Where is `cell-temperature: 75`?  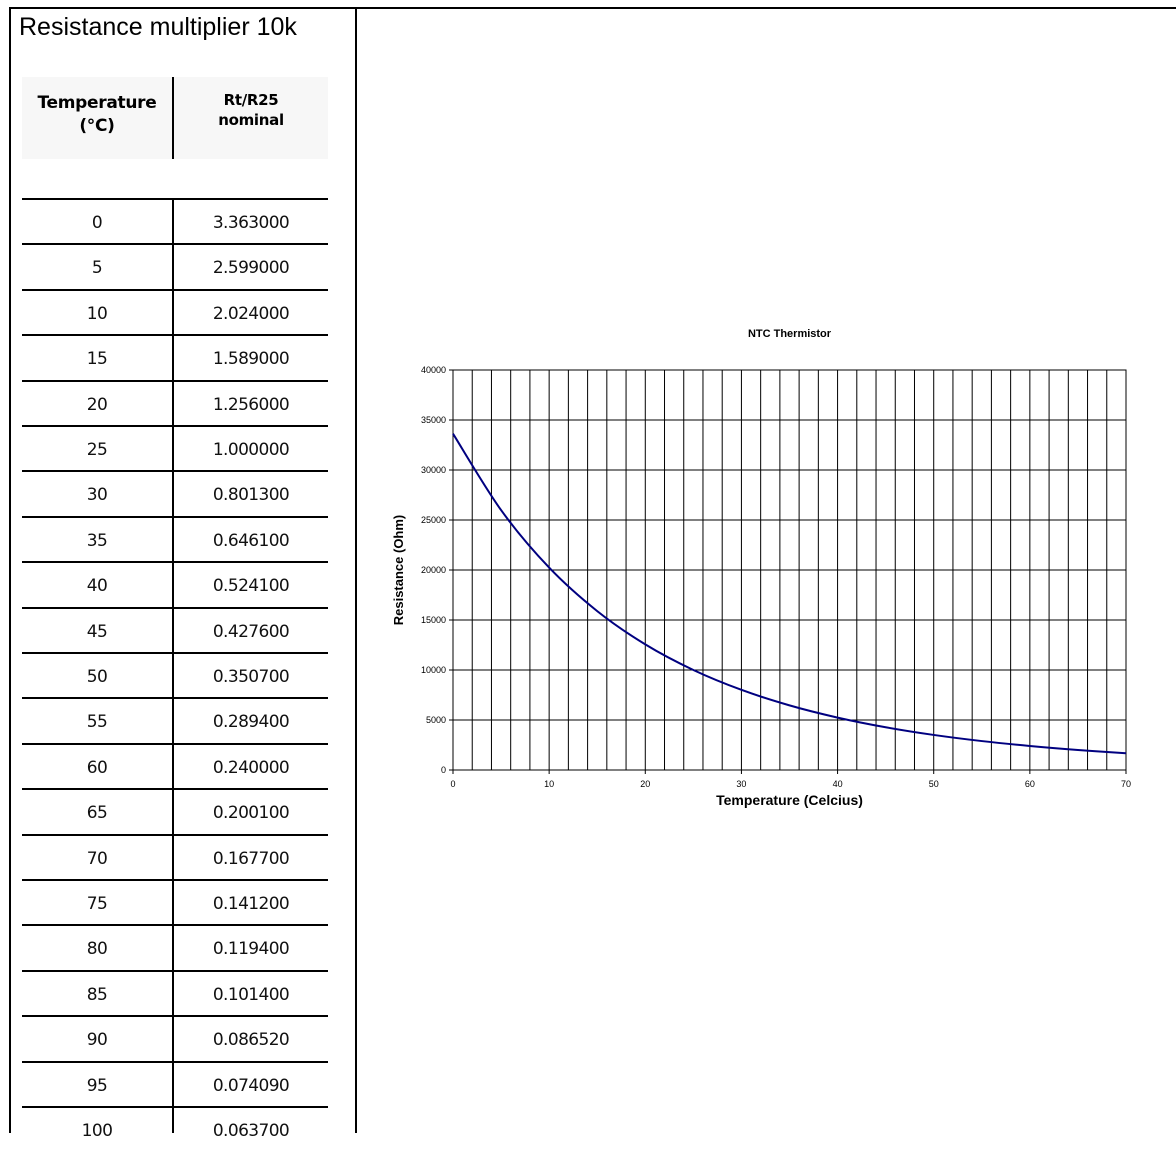
cell-temperature: 75 is located at coordinates (97, 904).